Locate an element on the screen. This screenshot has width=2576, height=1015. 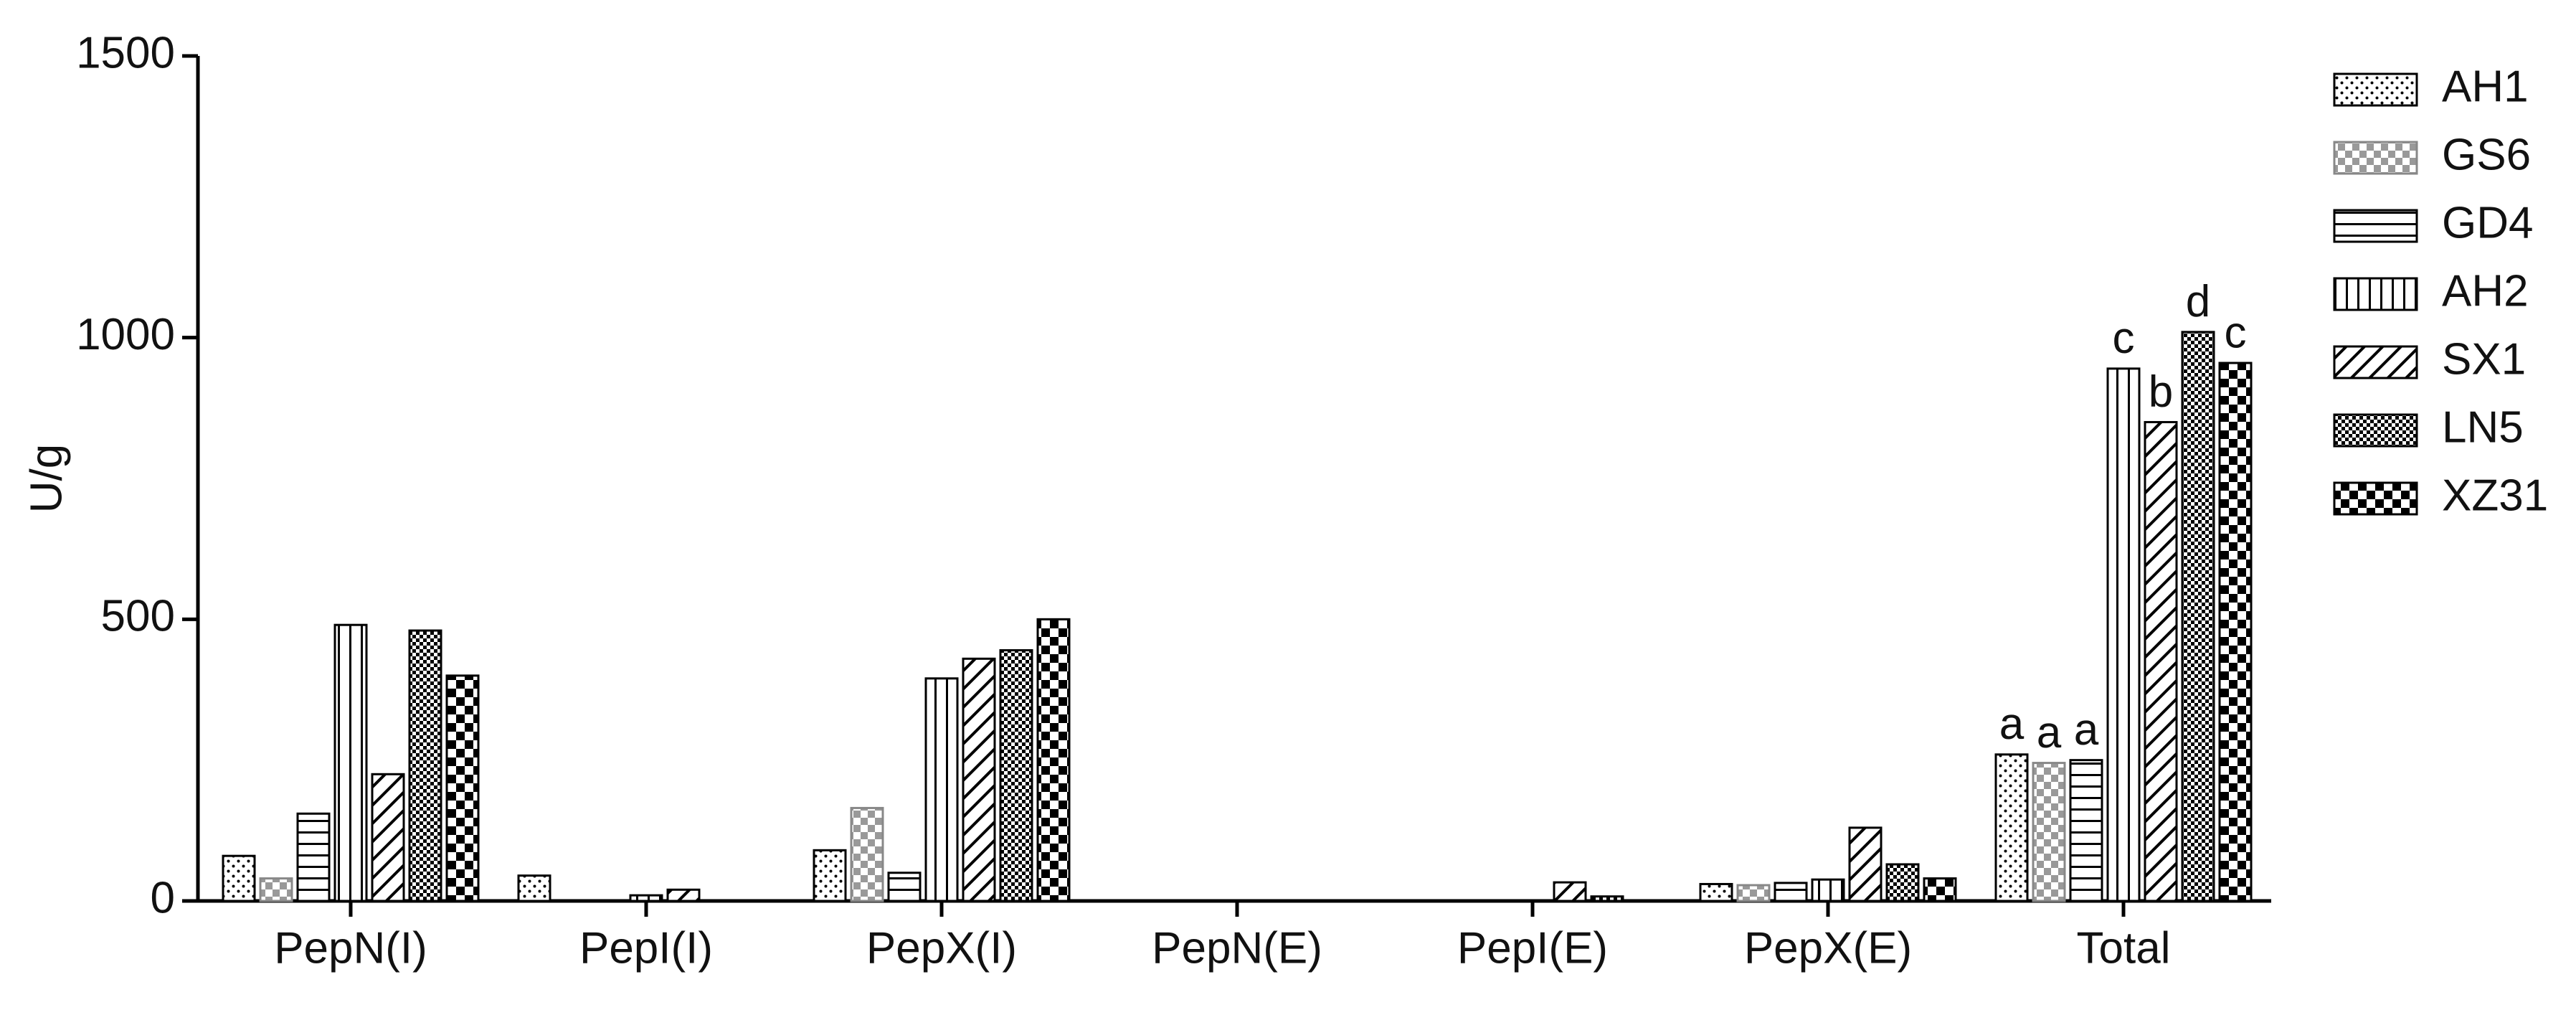
x-tick-label: Total is located at coordinates (2124, 948).